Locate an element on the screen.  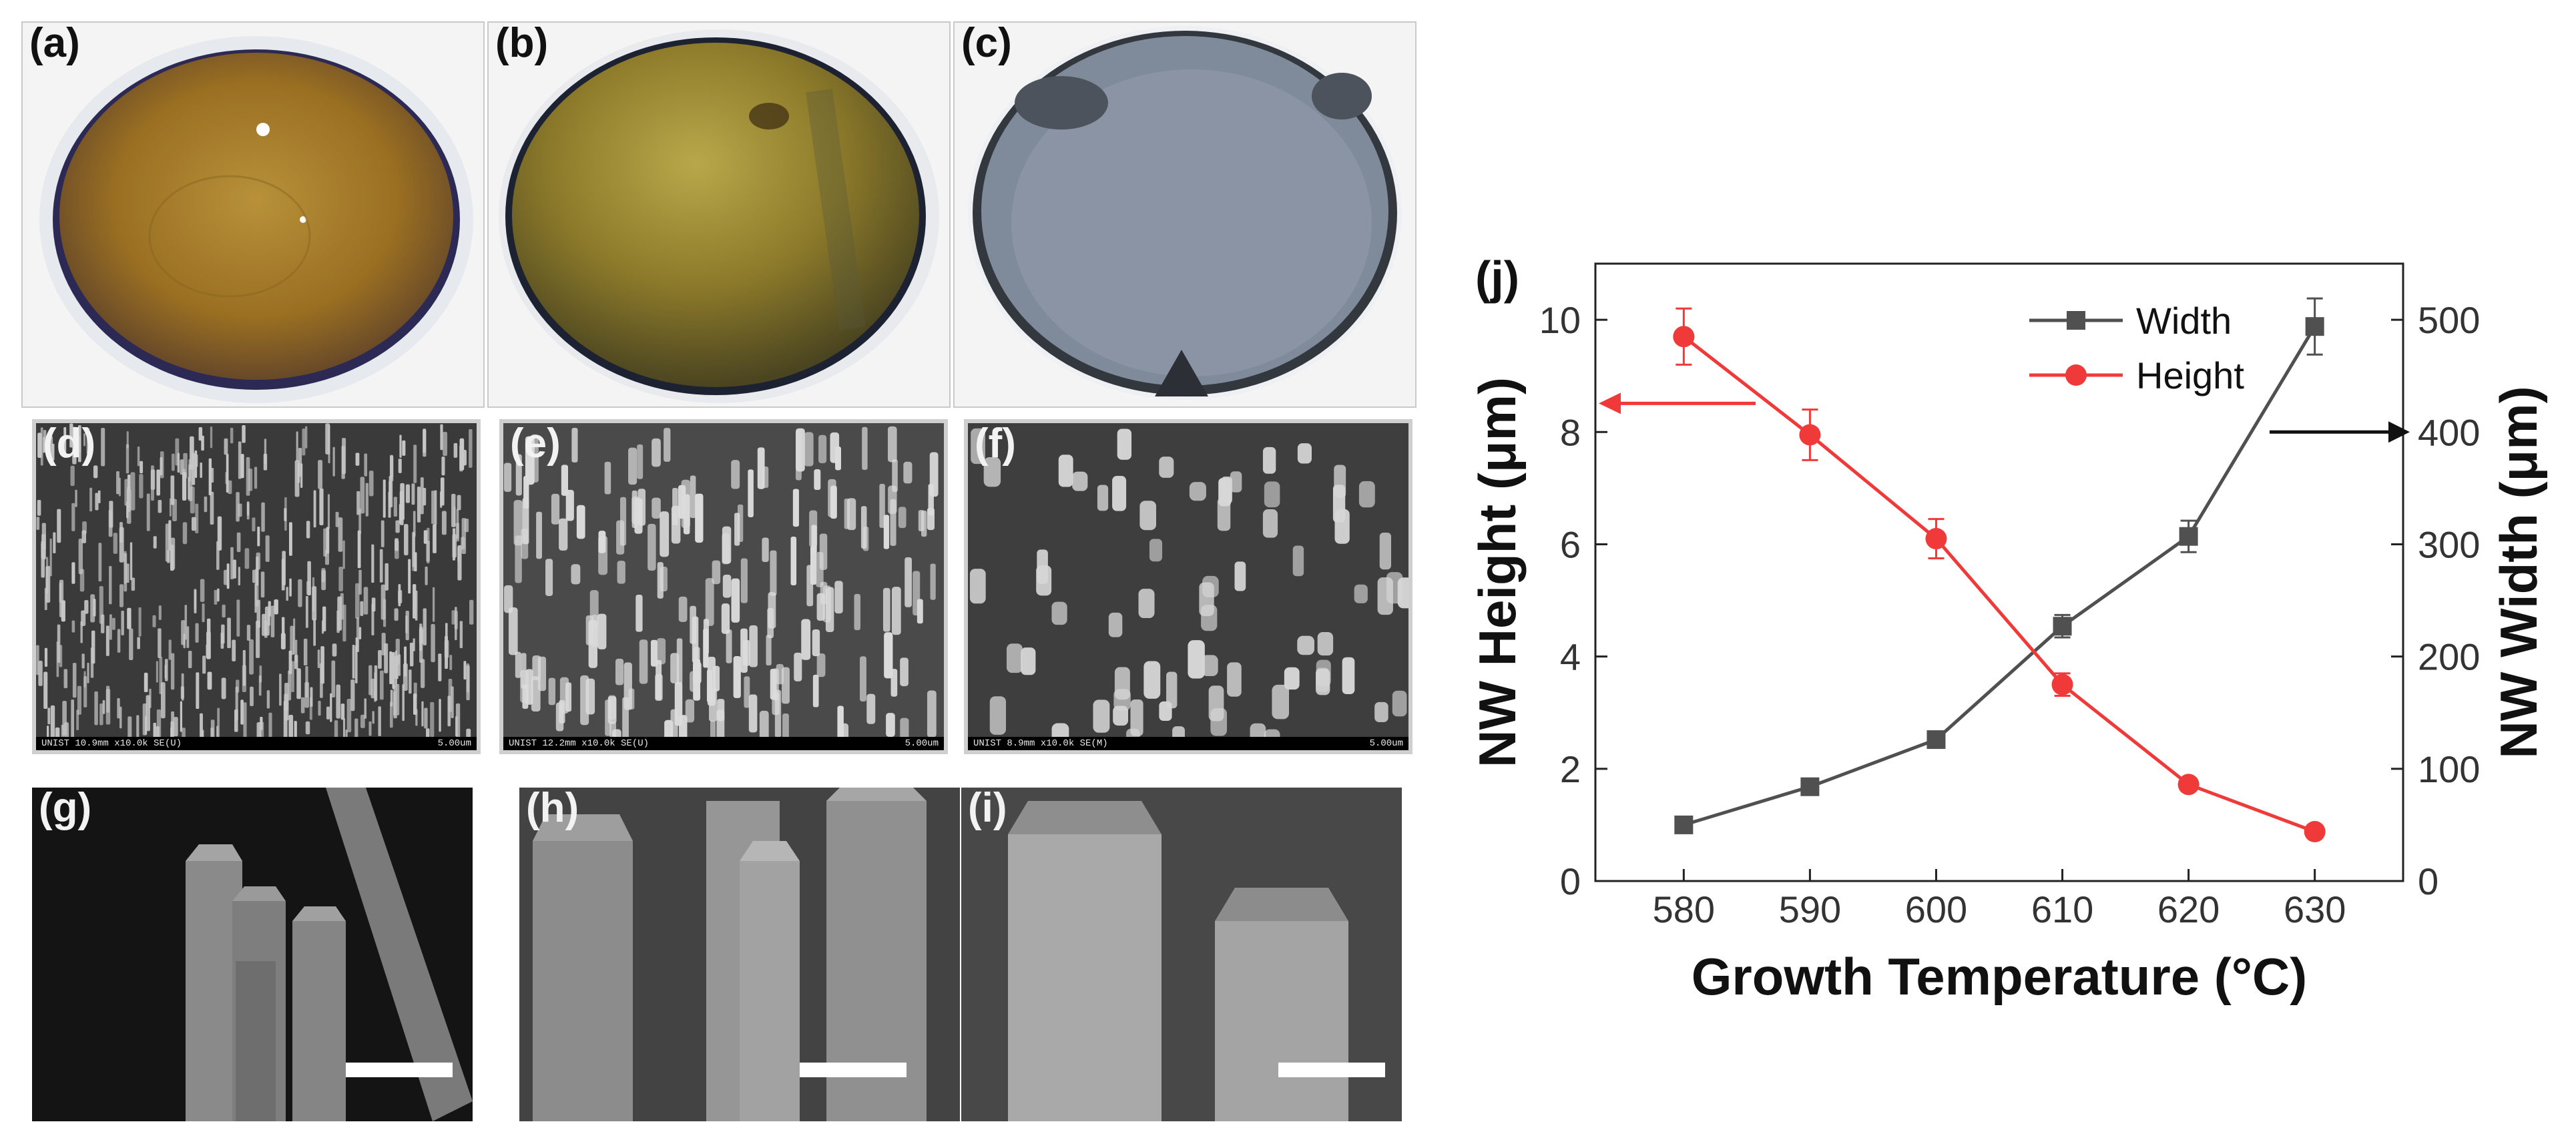
sem-closeup-g: (g) is located at coordinates (252, 954).